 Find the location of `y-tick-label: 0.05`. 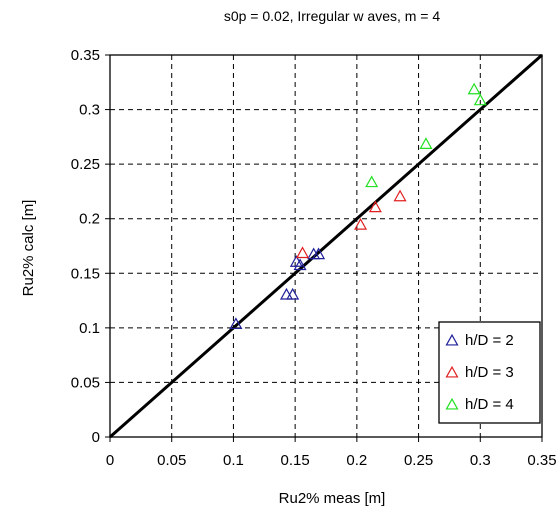

y-tick-label: 0.05 is located at coordinates (85, 382).